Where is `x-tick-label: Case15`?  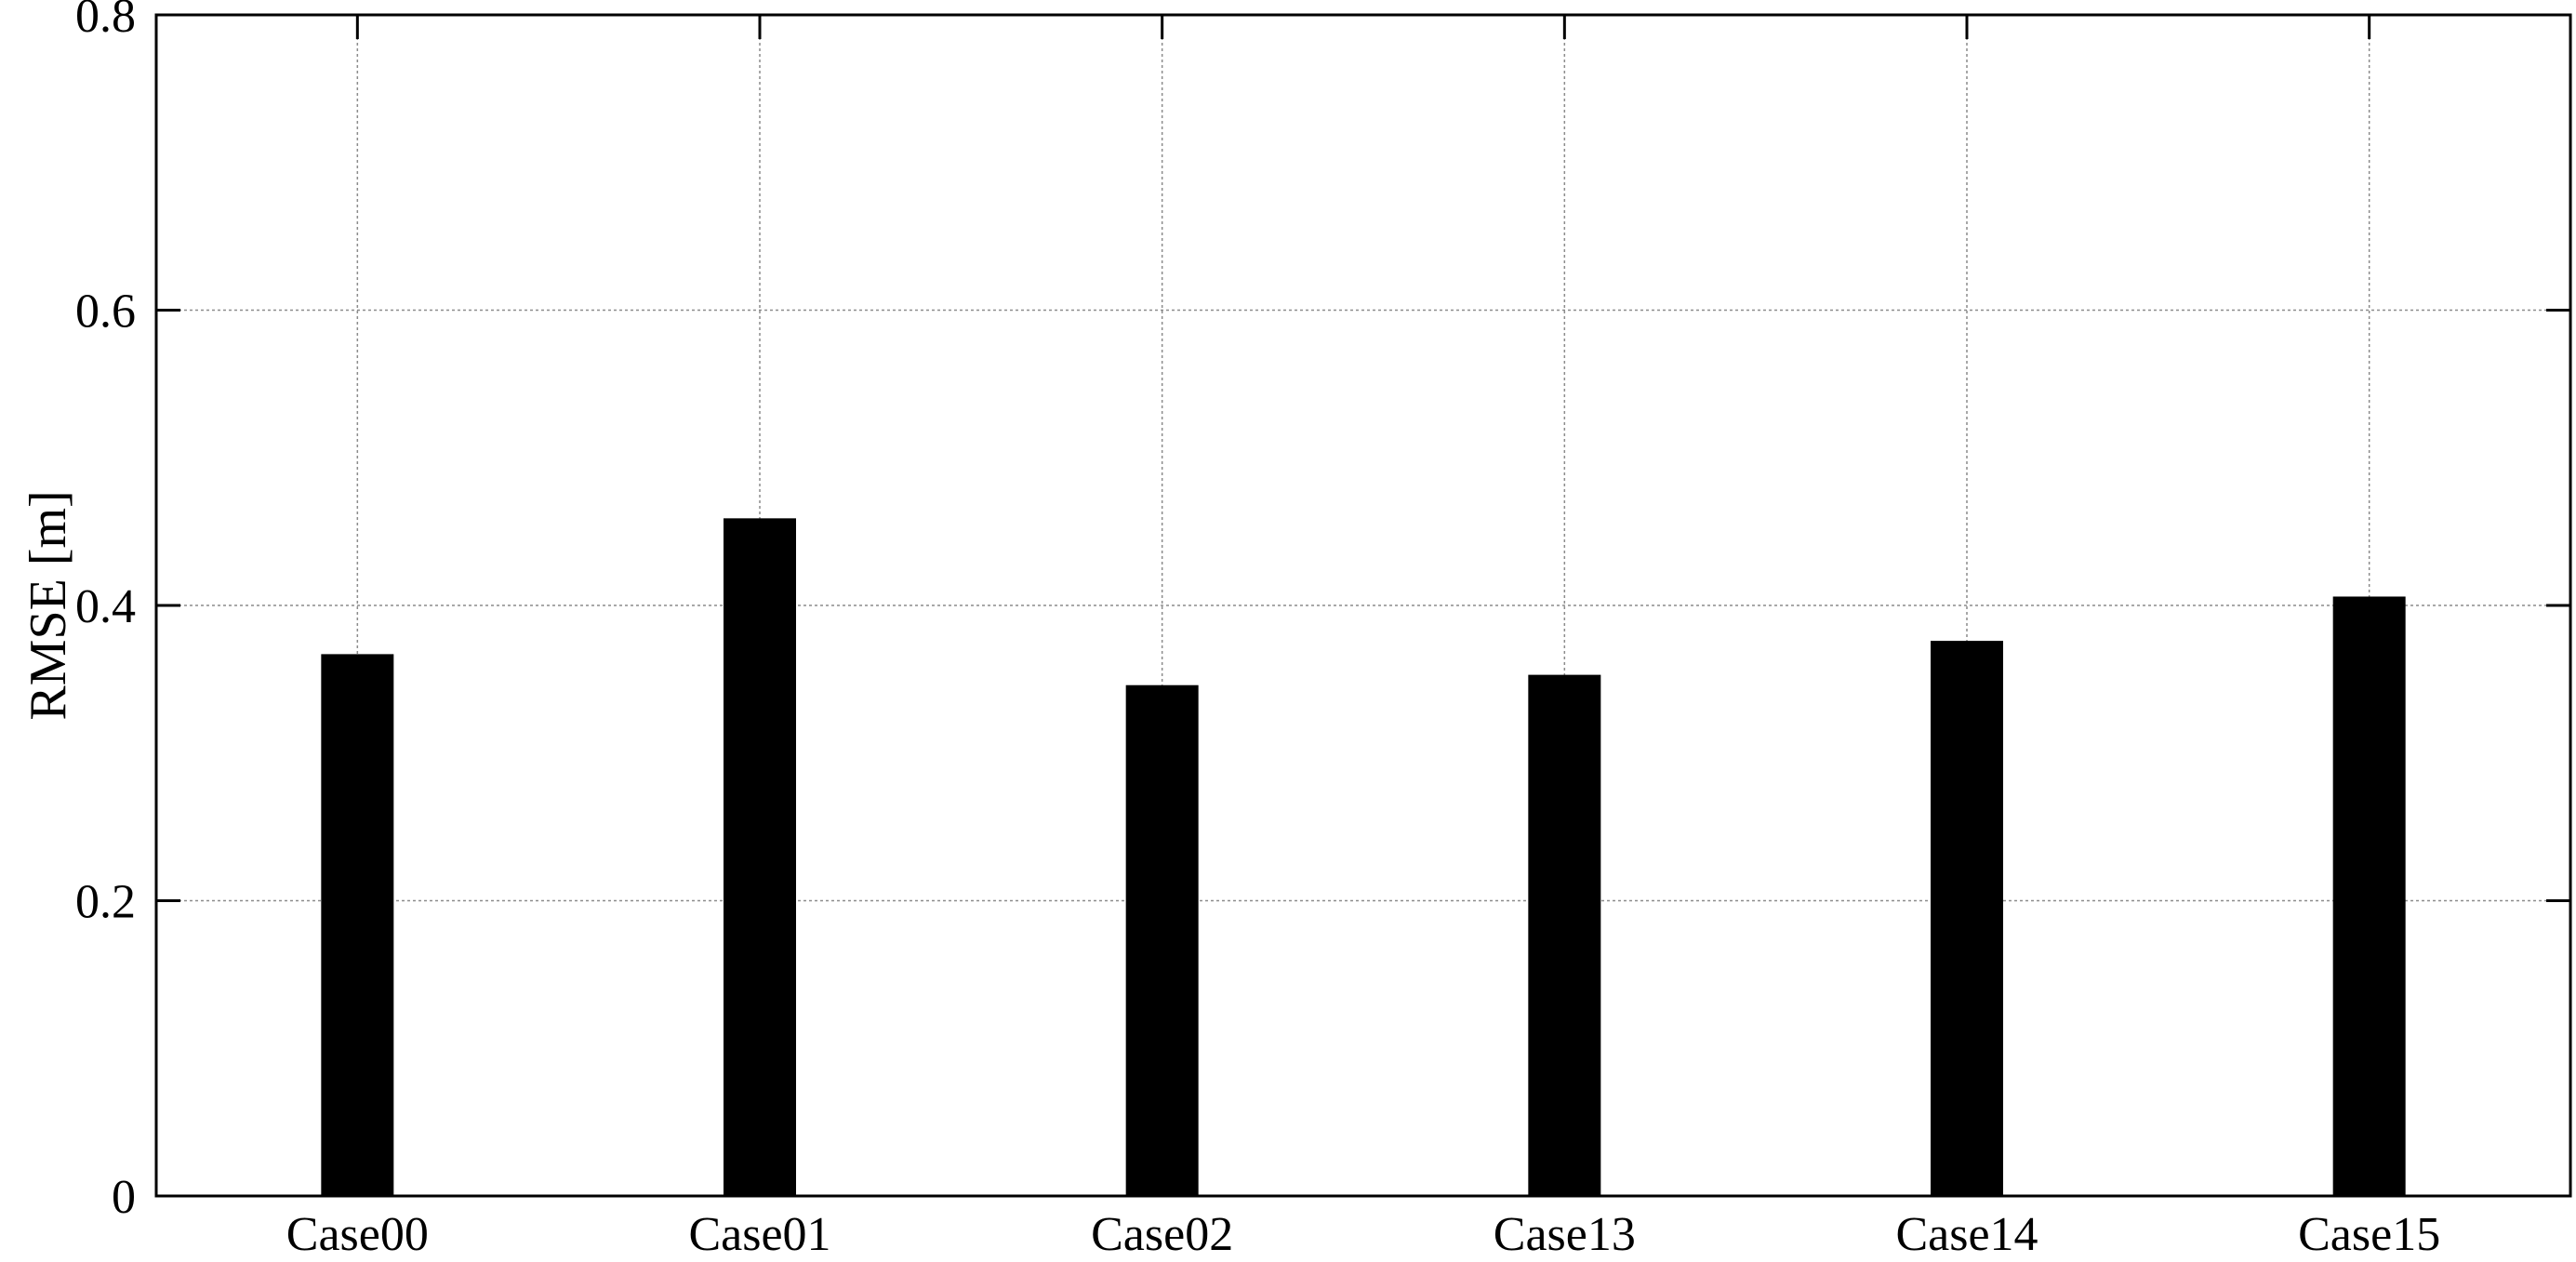
x-tick-label: Case15 is located at coordinates (2369, 1234).